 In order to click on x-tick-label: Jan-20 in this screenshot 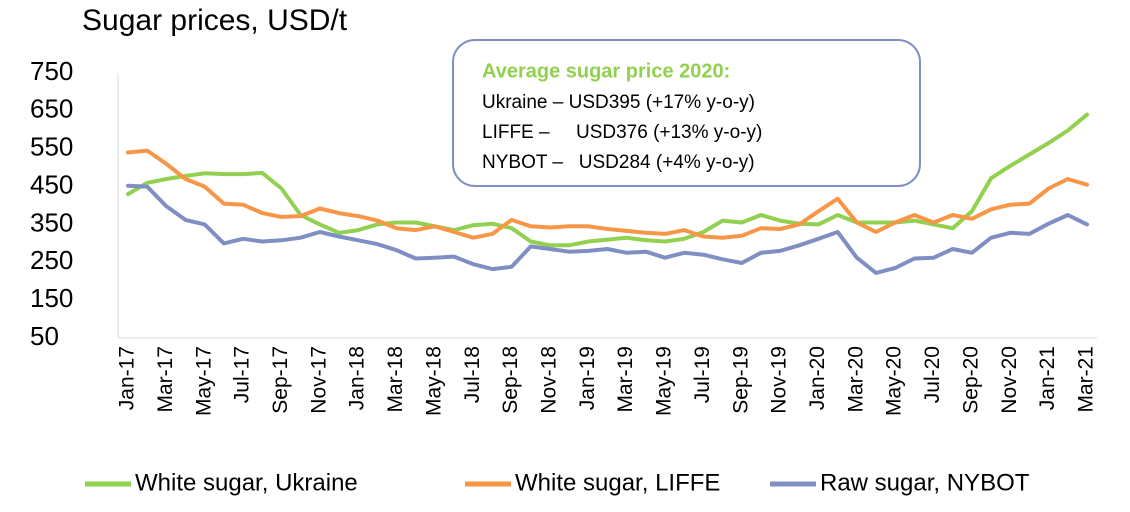, I will do `click(817, 378)`.